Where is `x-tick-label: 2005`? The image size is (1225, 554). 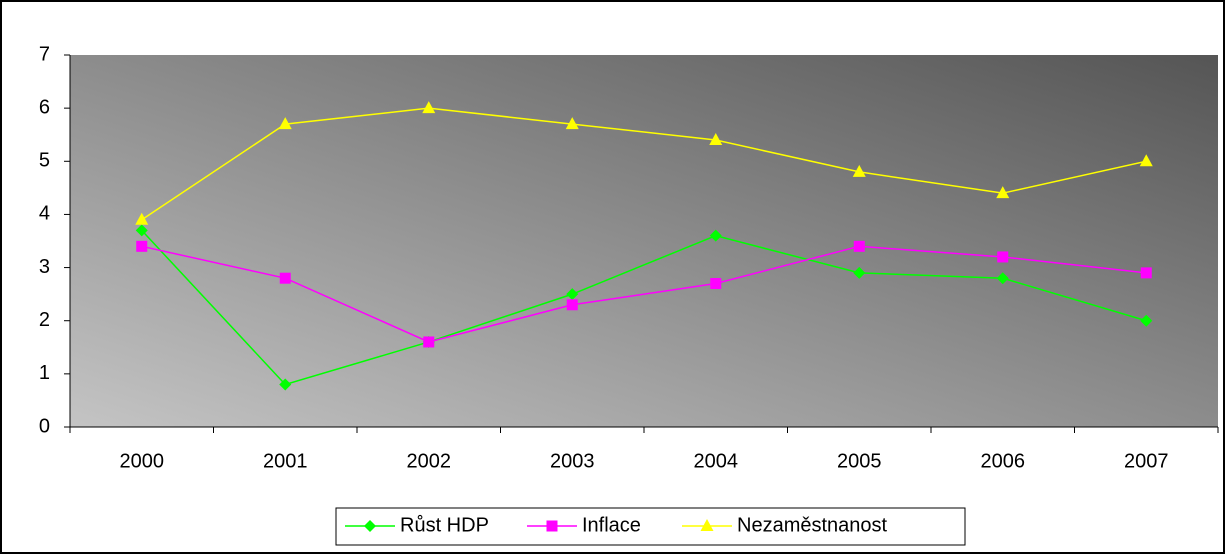
x-tick-label: 2005 is located at coordinates (859, 461).